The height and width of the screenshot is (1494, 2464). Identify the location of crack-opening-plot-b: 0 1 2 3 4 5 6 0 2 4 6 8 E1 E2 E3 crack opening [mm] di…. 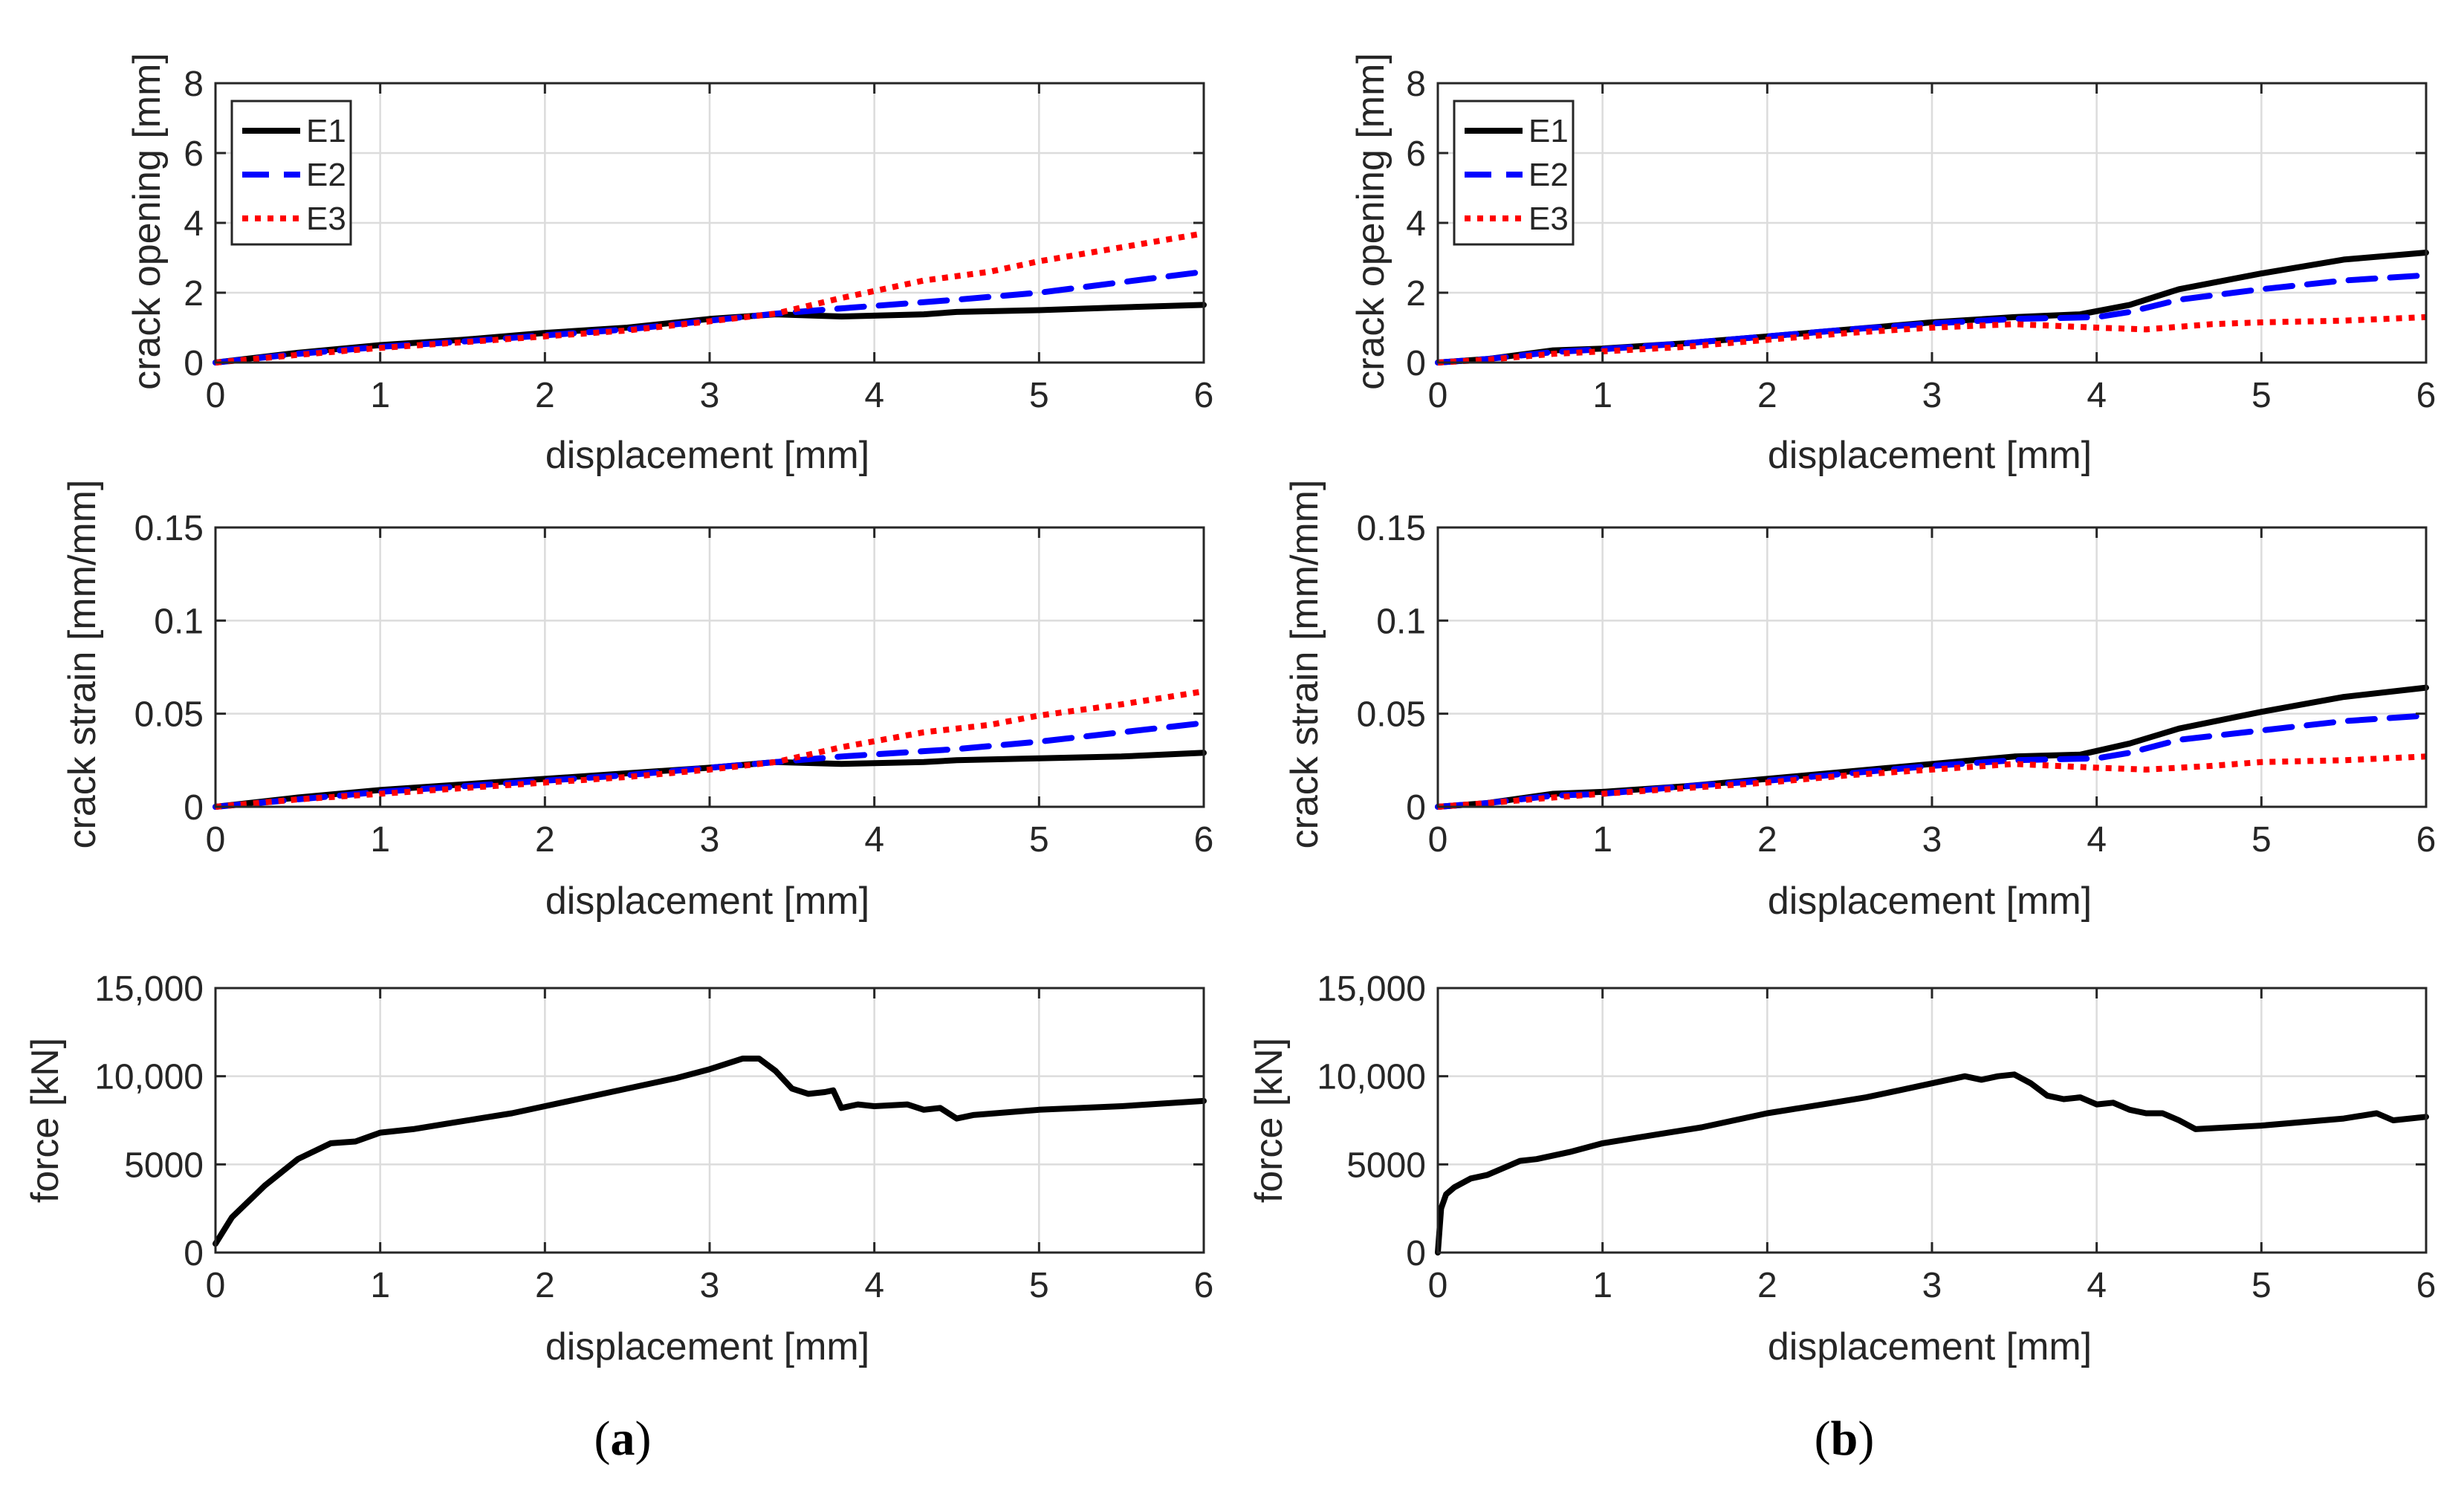
(1892, 265).